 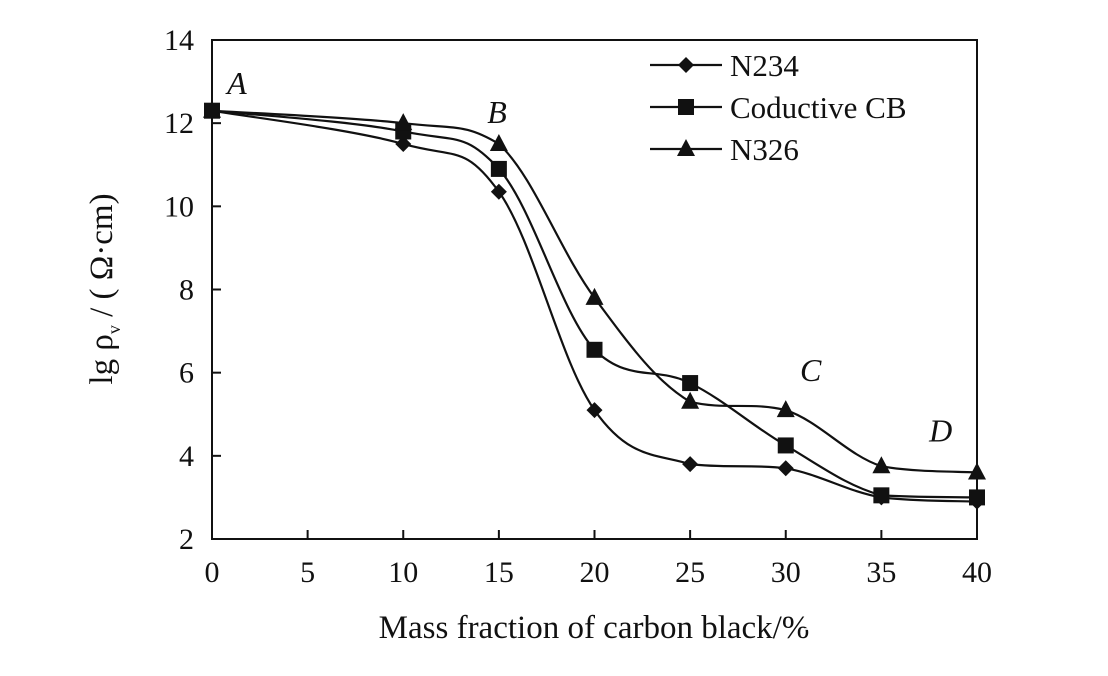 What do you see at coordinates (186, 539) in the screenshot?
I see `y-tick-label: 2` at bounding box center [186, 539].